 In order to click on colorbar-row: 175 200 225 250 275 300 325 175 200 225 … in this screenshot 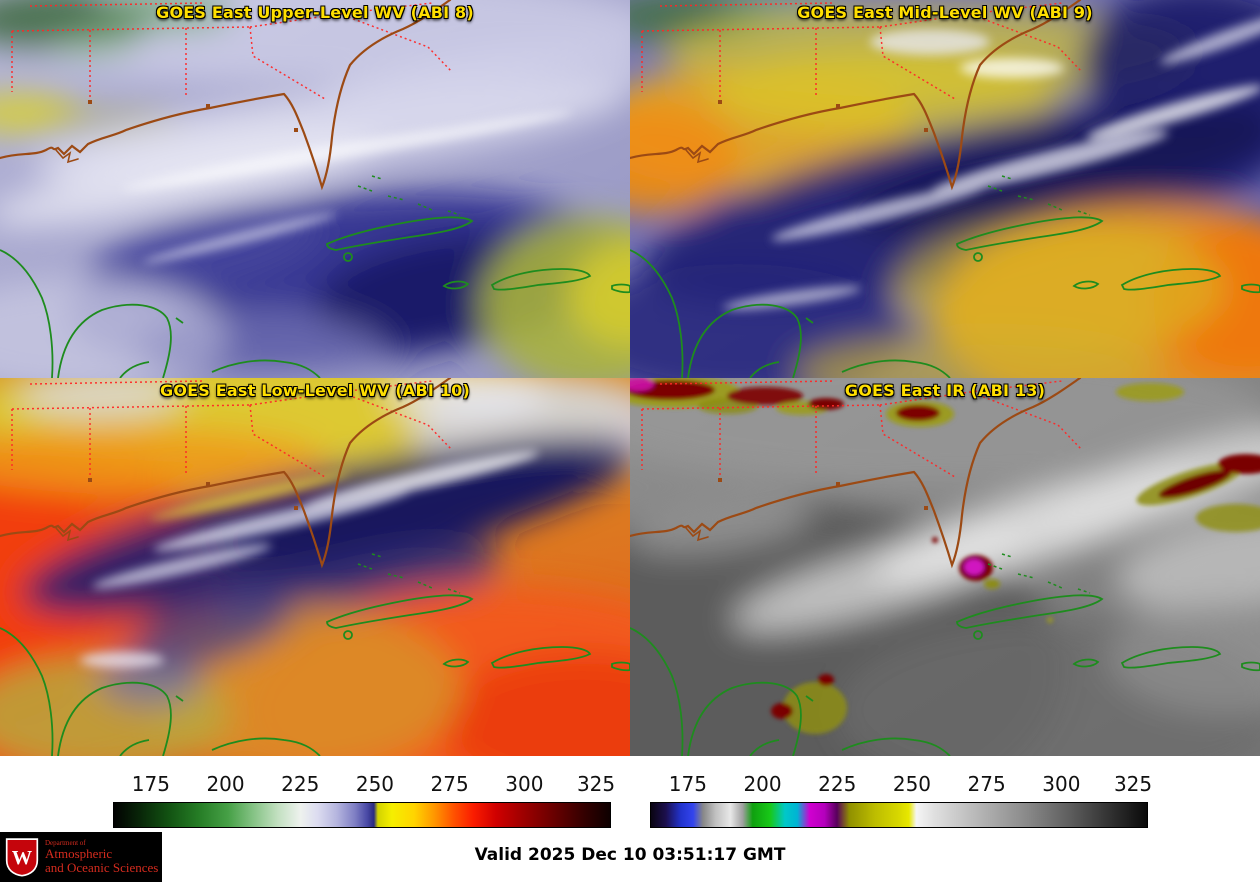, I will do `click(630, 794)`.